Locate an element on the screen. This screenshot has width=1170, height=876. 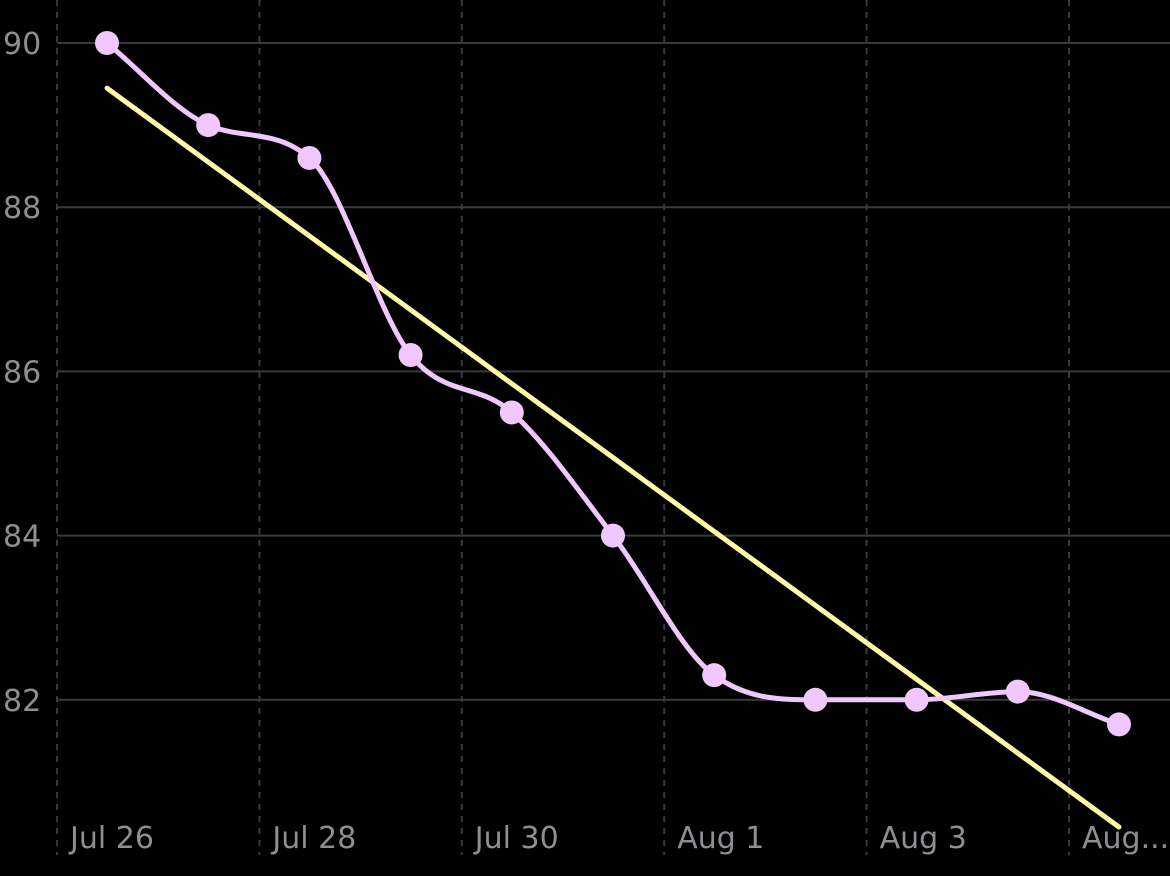
y-tick-label: 86 is located at coordinates (22, 372).